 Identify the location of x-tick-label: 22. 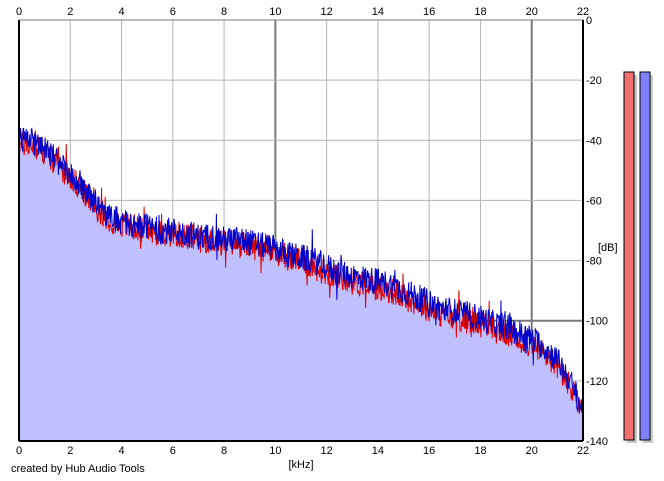
(583, 451).